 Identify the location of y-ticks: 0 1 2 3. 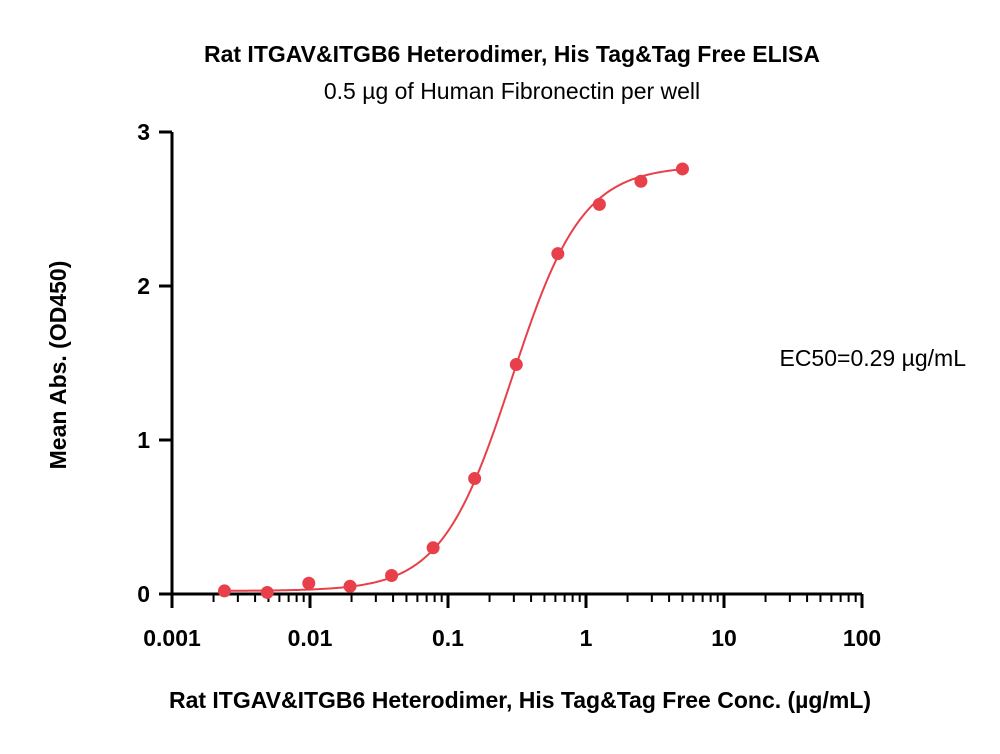
(154, 363).